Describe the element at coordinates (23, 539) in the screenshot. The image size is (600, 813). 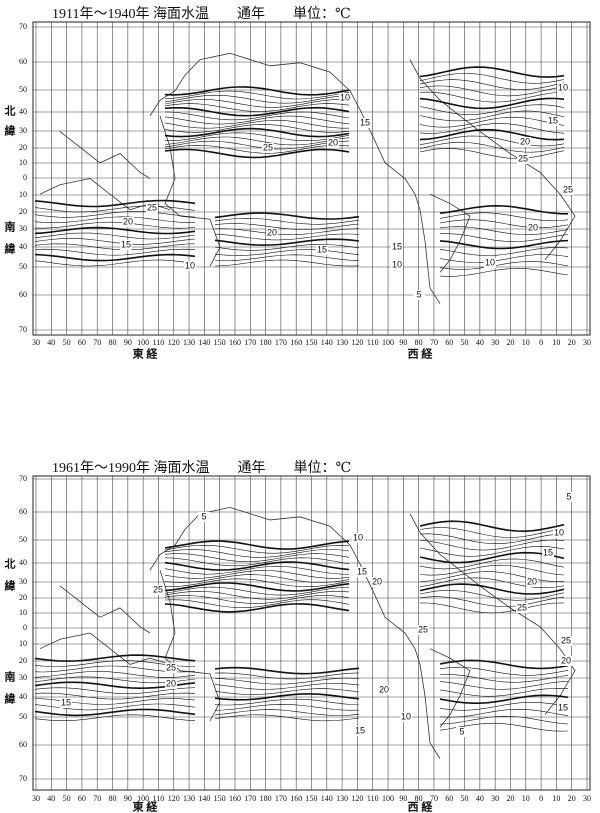
I see `latitude-label: 50` at that location.